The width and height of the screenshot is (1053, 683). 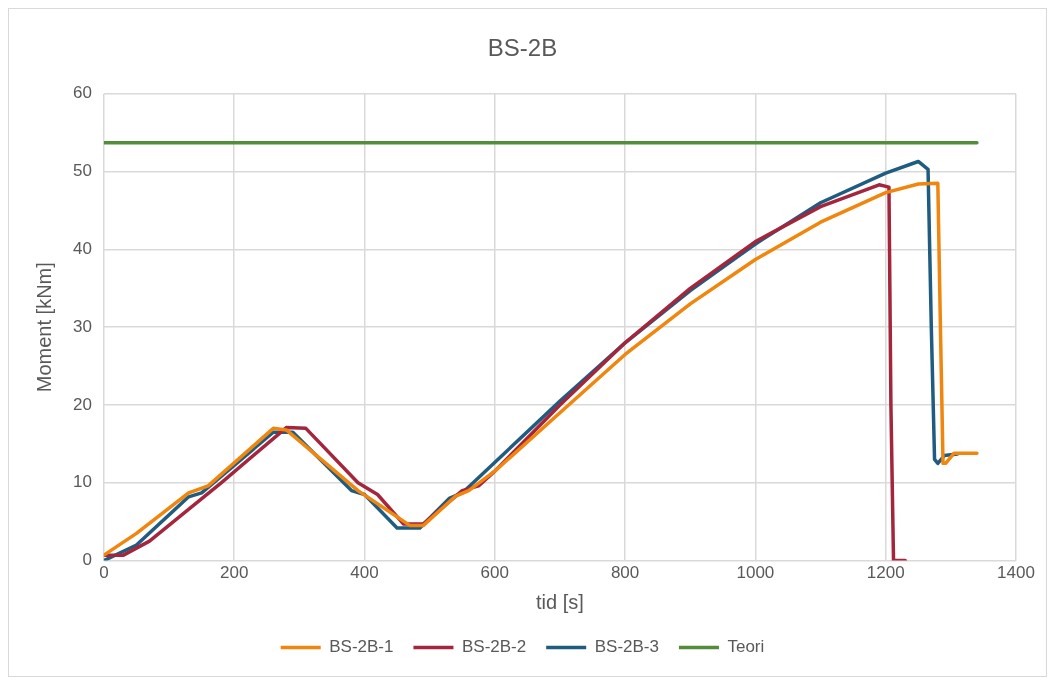 I want to click on y-tick-label: 10, so click(x=82, y=482).